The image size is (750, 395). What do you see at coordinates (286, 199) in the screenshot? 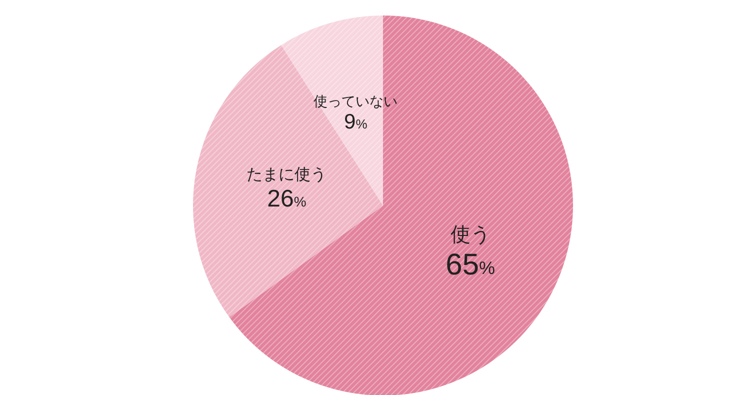
I see `data-label: 26%` at bounding box center [286, 199].